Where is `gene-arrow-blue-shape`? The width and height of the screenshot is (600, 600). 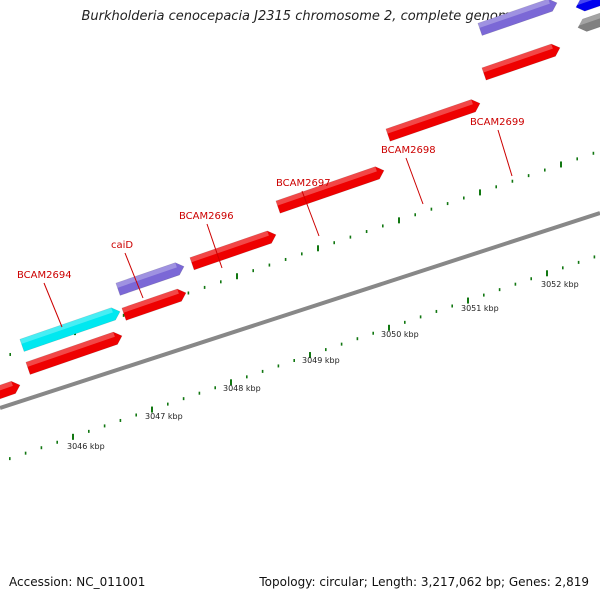 gene-arrow-blue-shape is located at coordinates (587, 6).